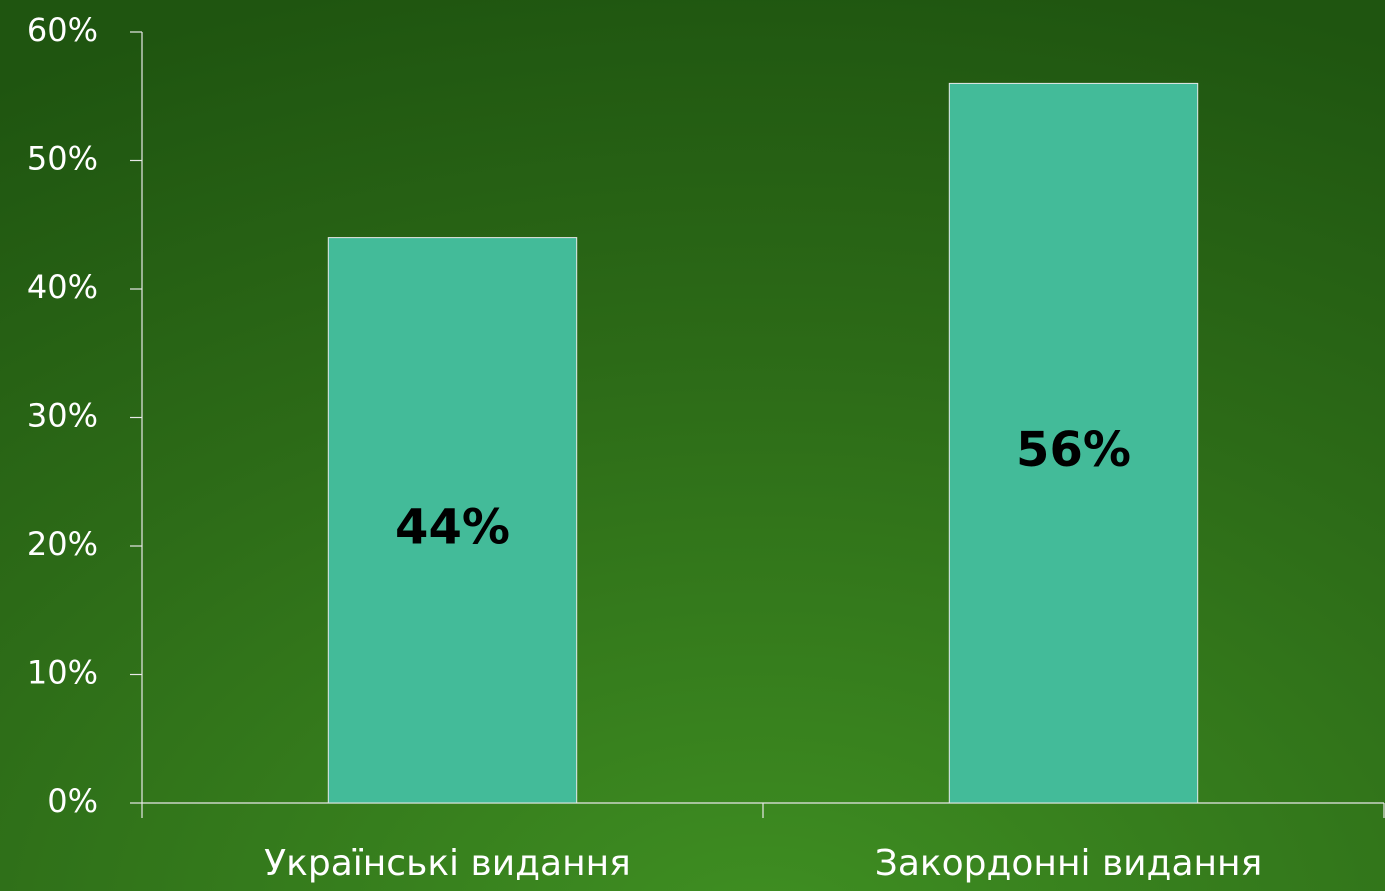 This screenshot has height=891, width=1385. Describe the element at coordinates (62, 416) in the screenshot. I see `y-tick-label: 30%` at that location.